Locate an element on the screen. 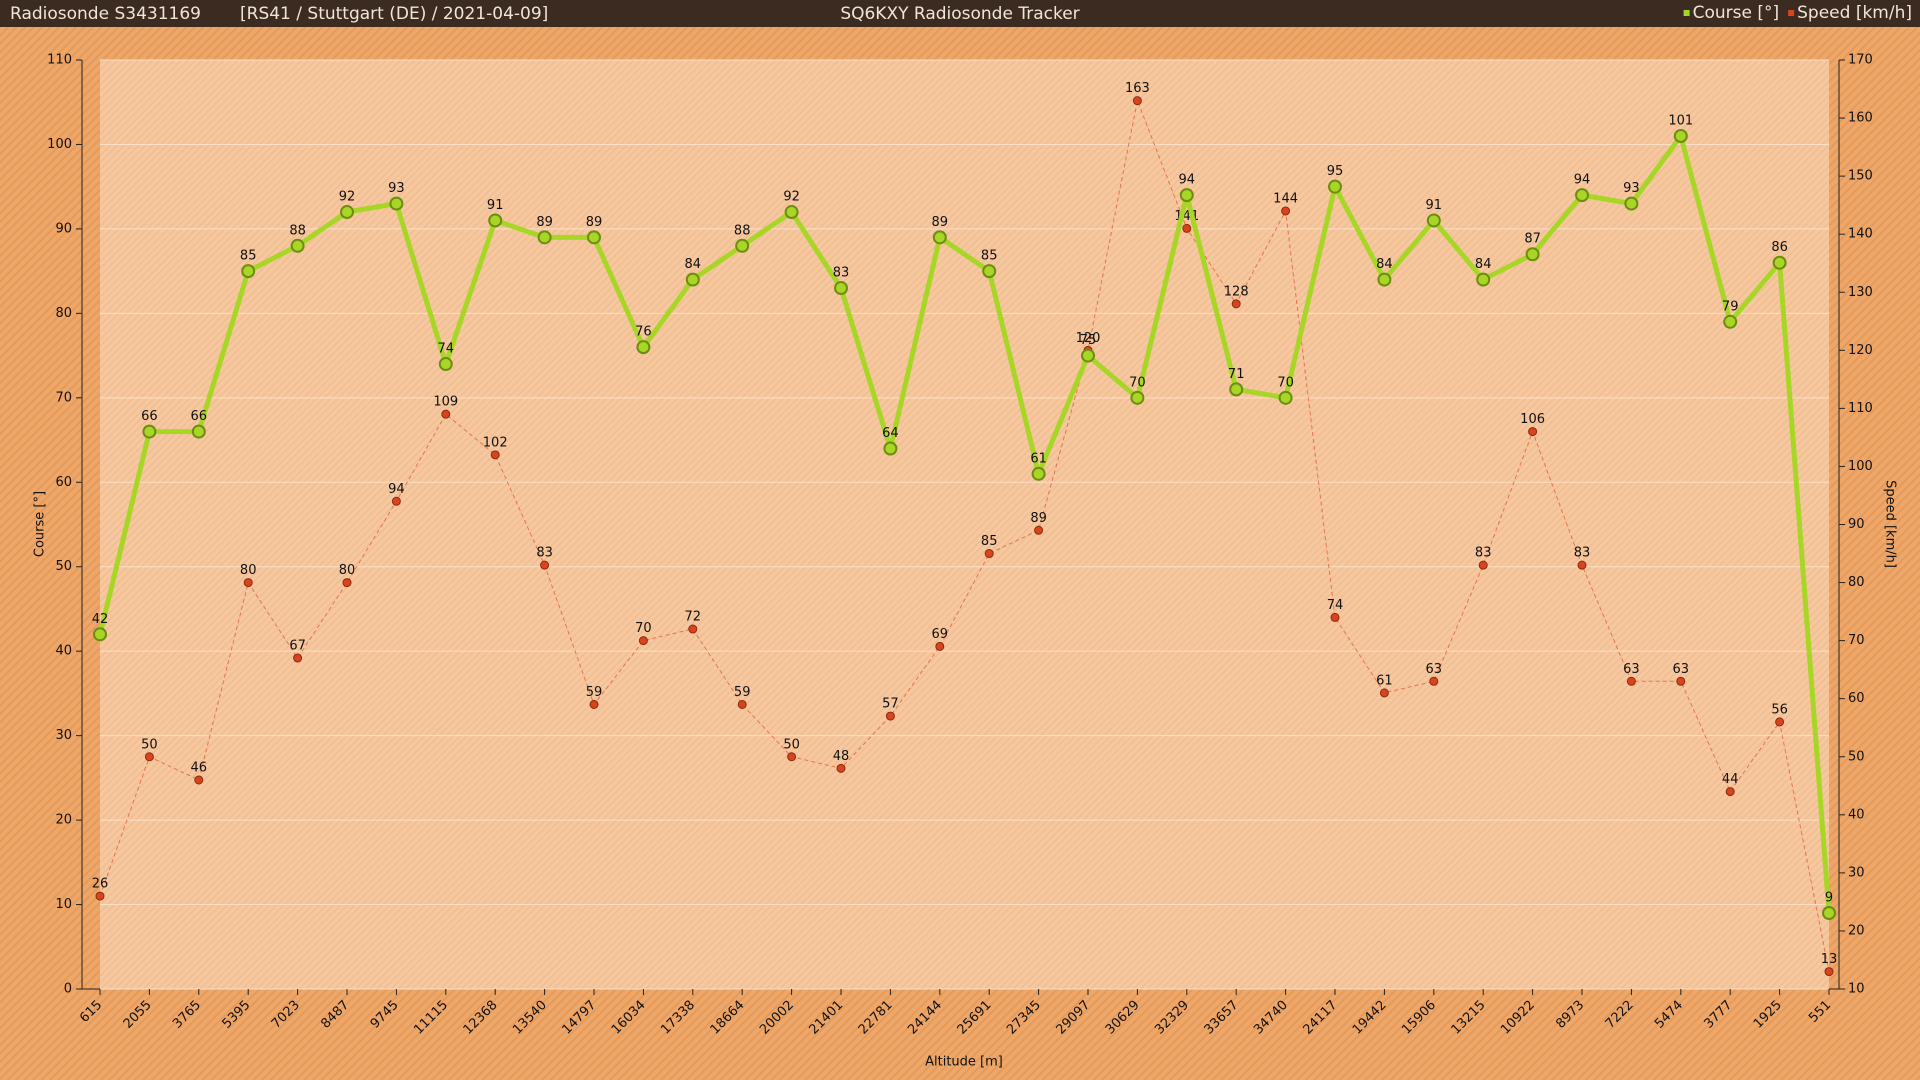  data-label: 50 is located at coordinates (149, 744).